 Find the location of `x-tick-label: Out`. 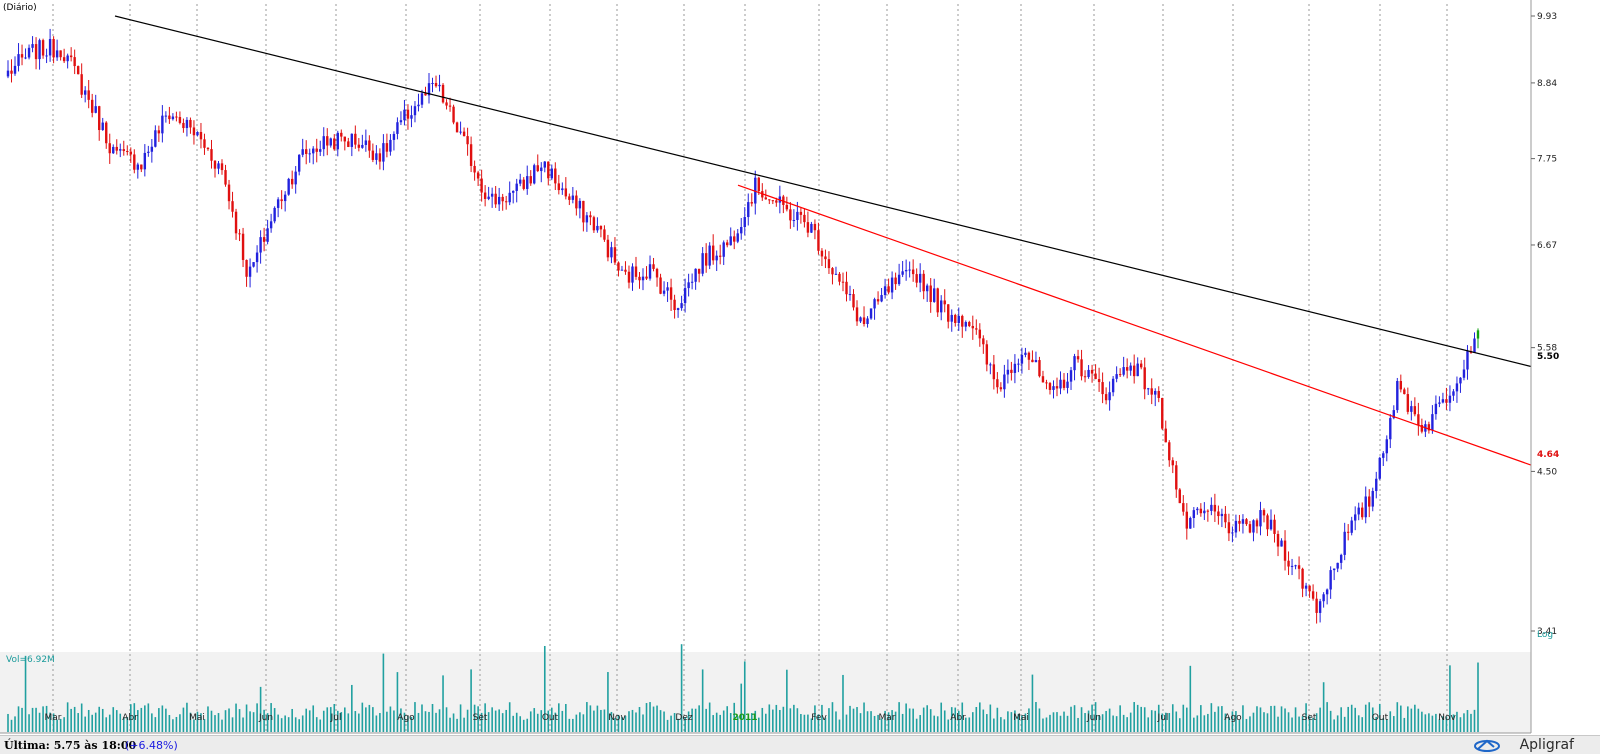

x-tick-label: Out is located at coordinates (1380, 718).